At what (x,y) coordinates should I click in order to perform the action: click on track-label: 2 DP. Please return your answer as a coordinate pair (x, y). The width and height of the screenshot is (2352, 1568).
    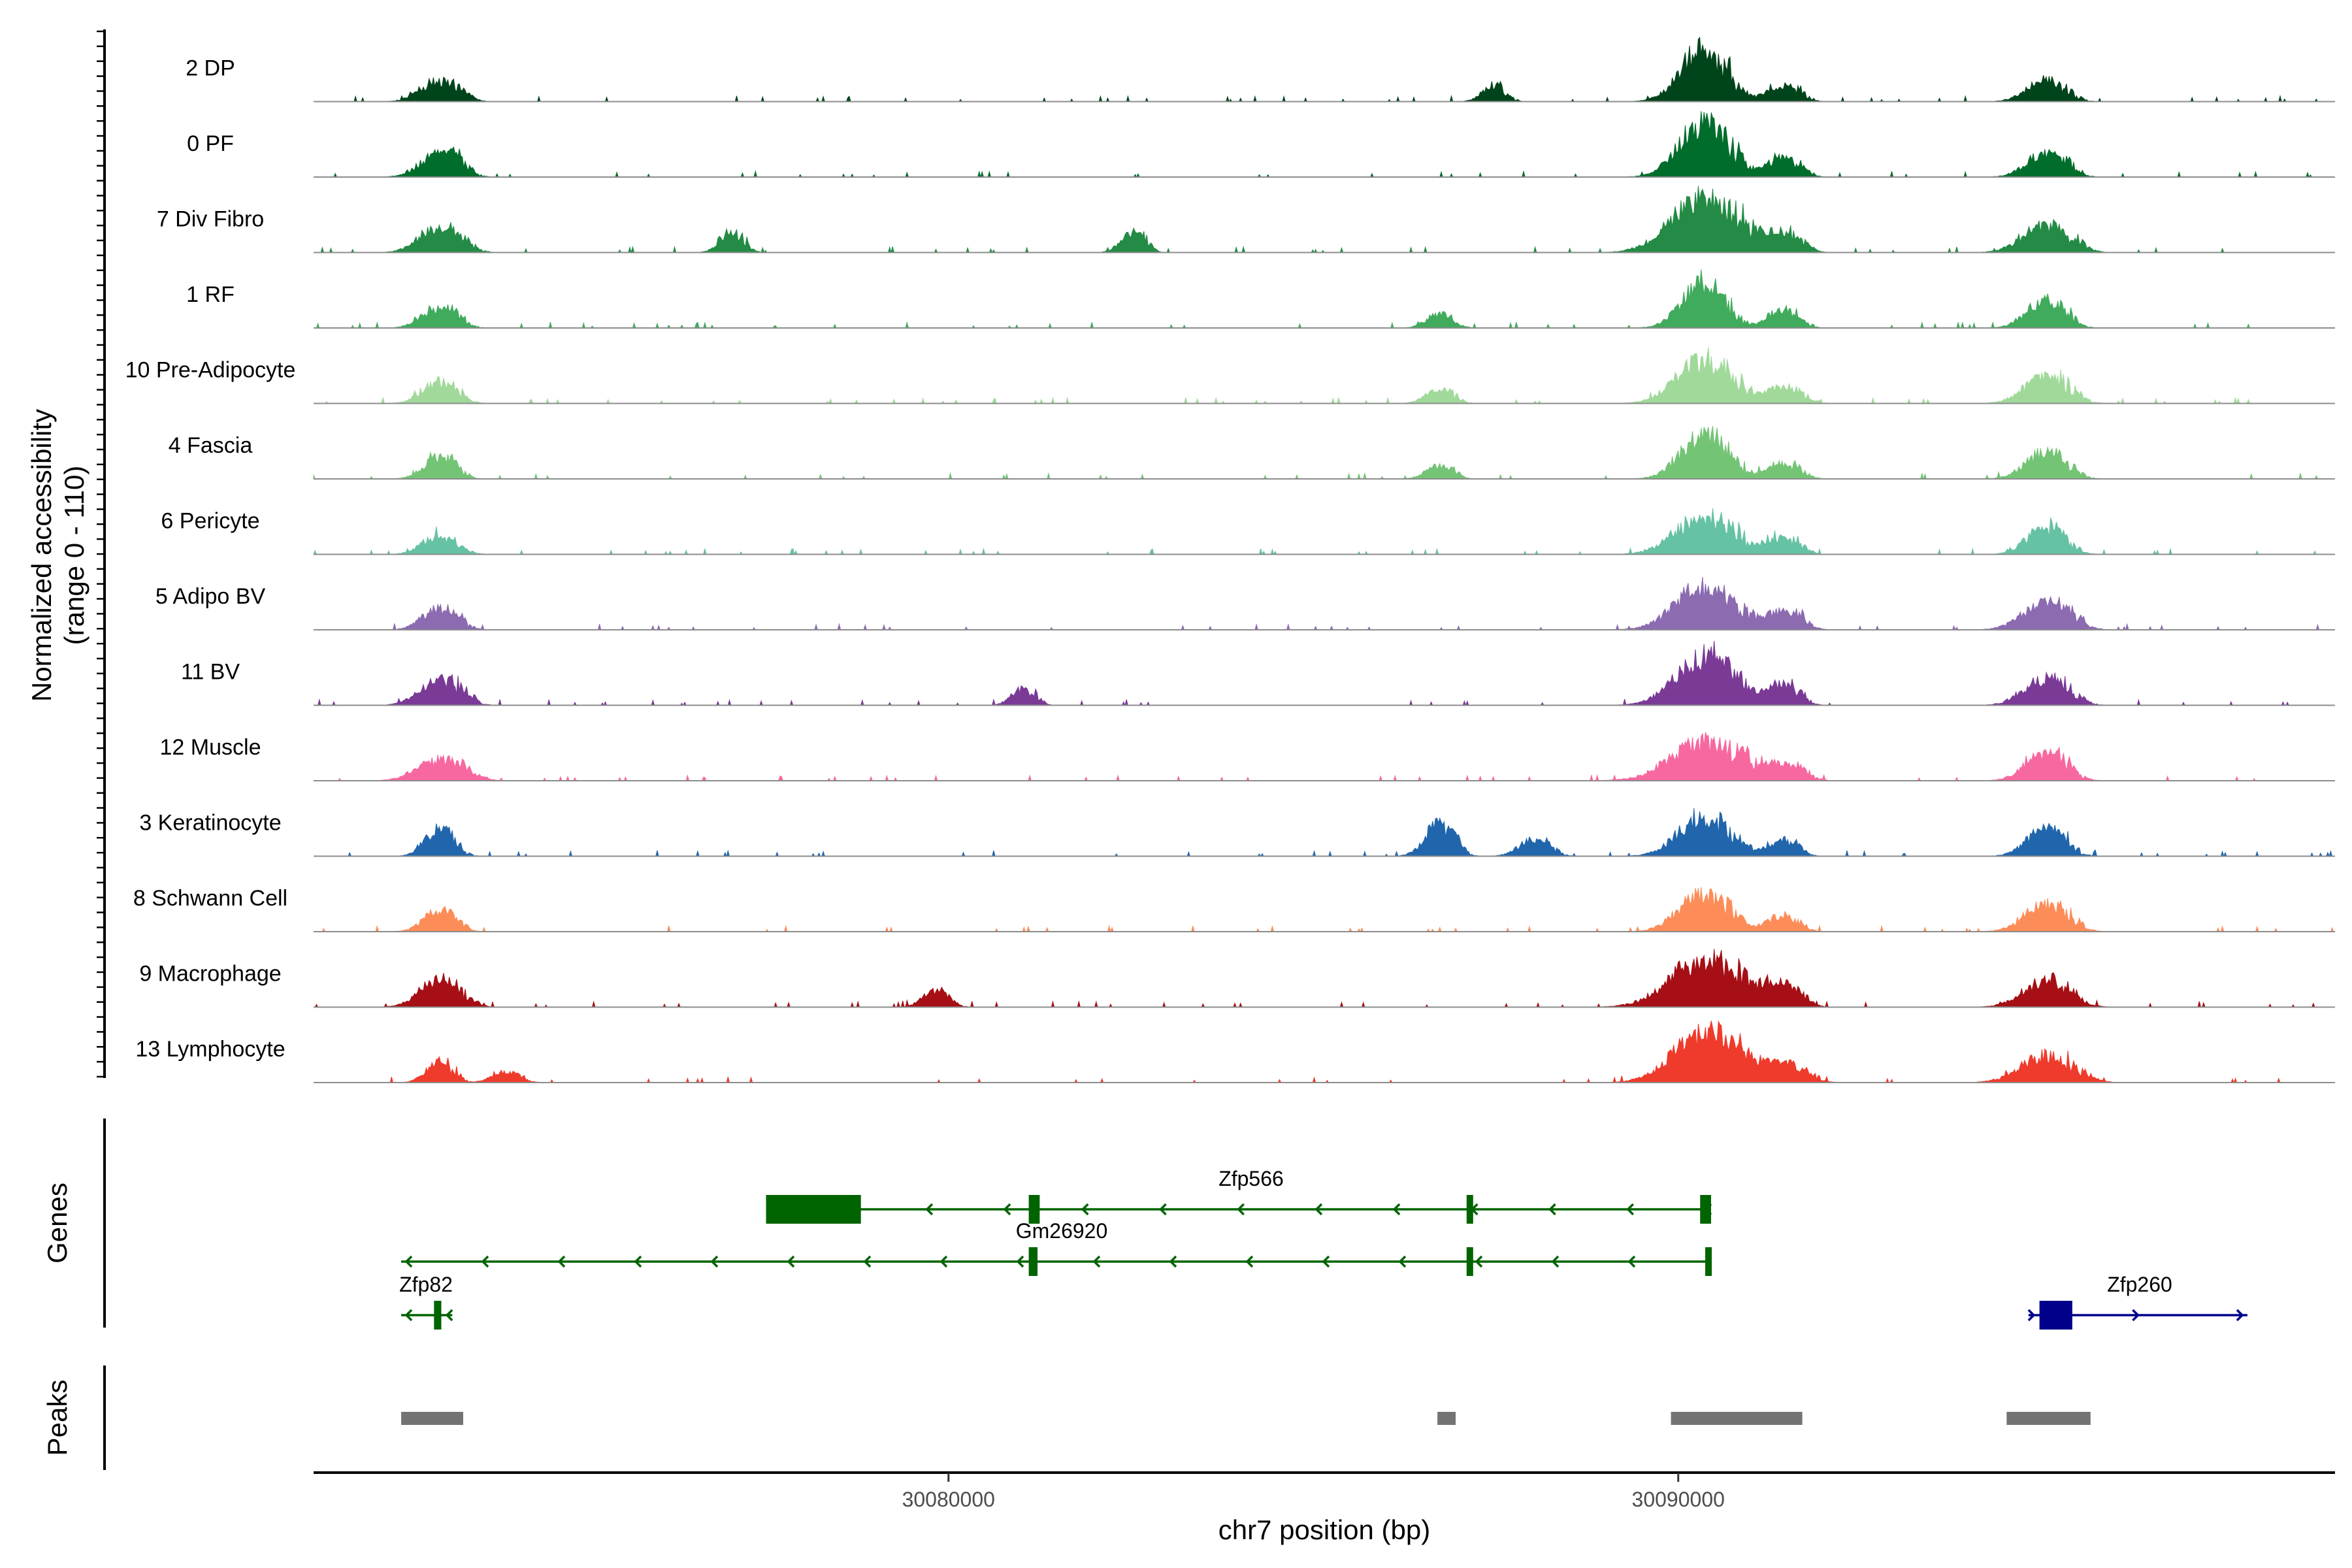
    Looking at the image, I should click on (210, 68).